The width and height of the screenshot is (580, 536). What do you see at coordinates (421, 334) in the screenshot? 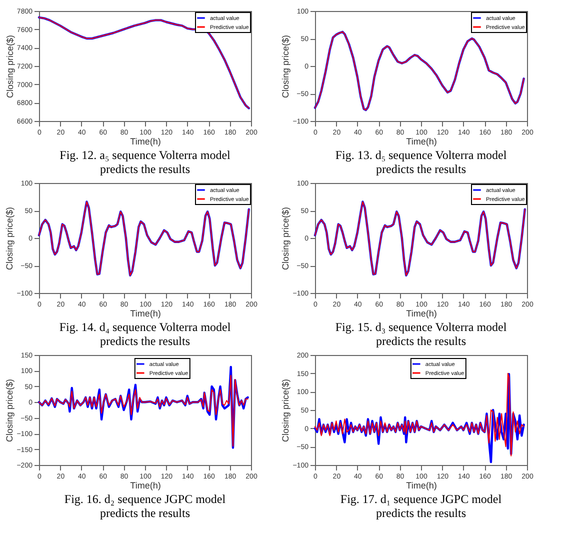
I see `text: Fig. 15. d₃ sequence Volterra model predicts the results` at bounding box center [421, 334].